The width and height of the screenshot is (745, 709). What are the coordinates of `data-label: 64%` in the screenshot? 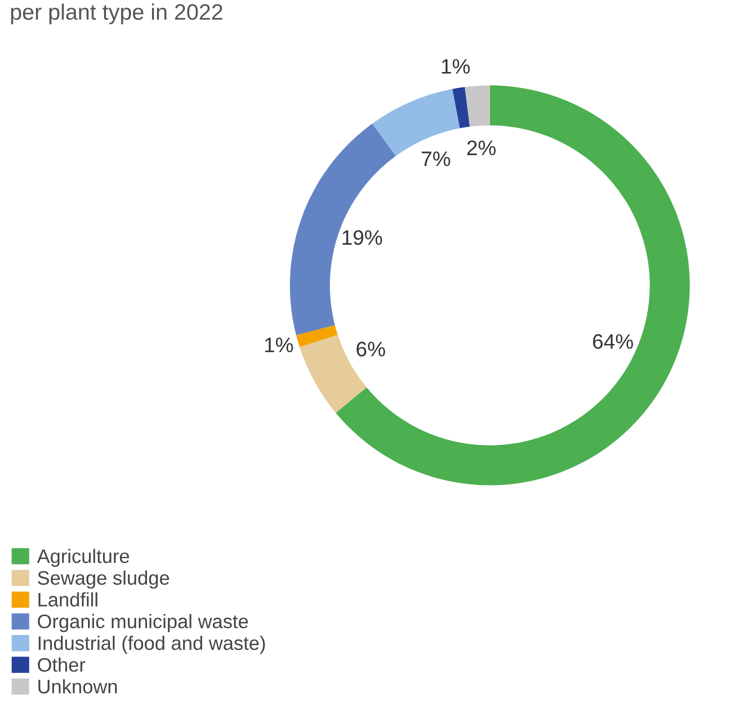 It's located at (613, 341).